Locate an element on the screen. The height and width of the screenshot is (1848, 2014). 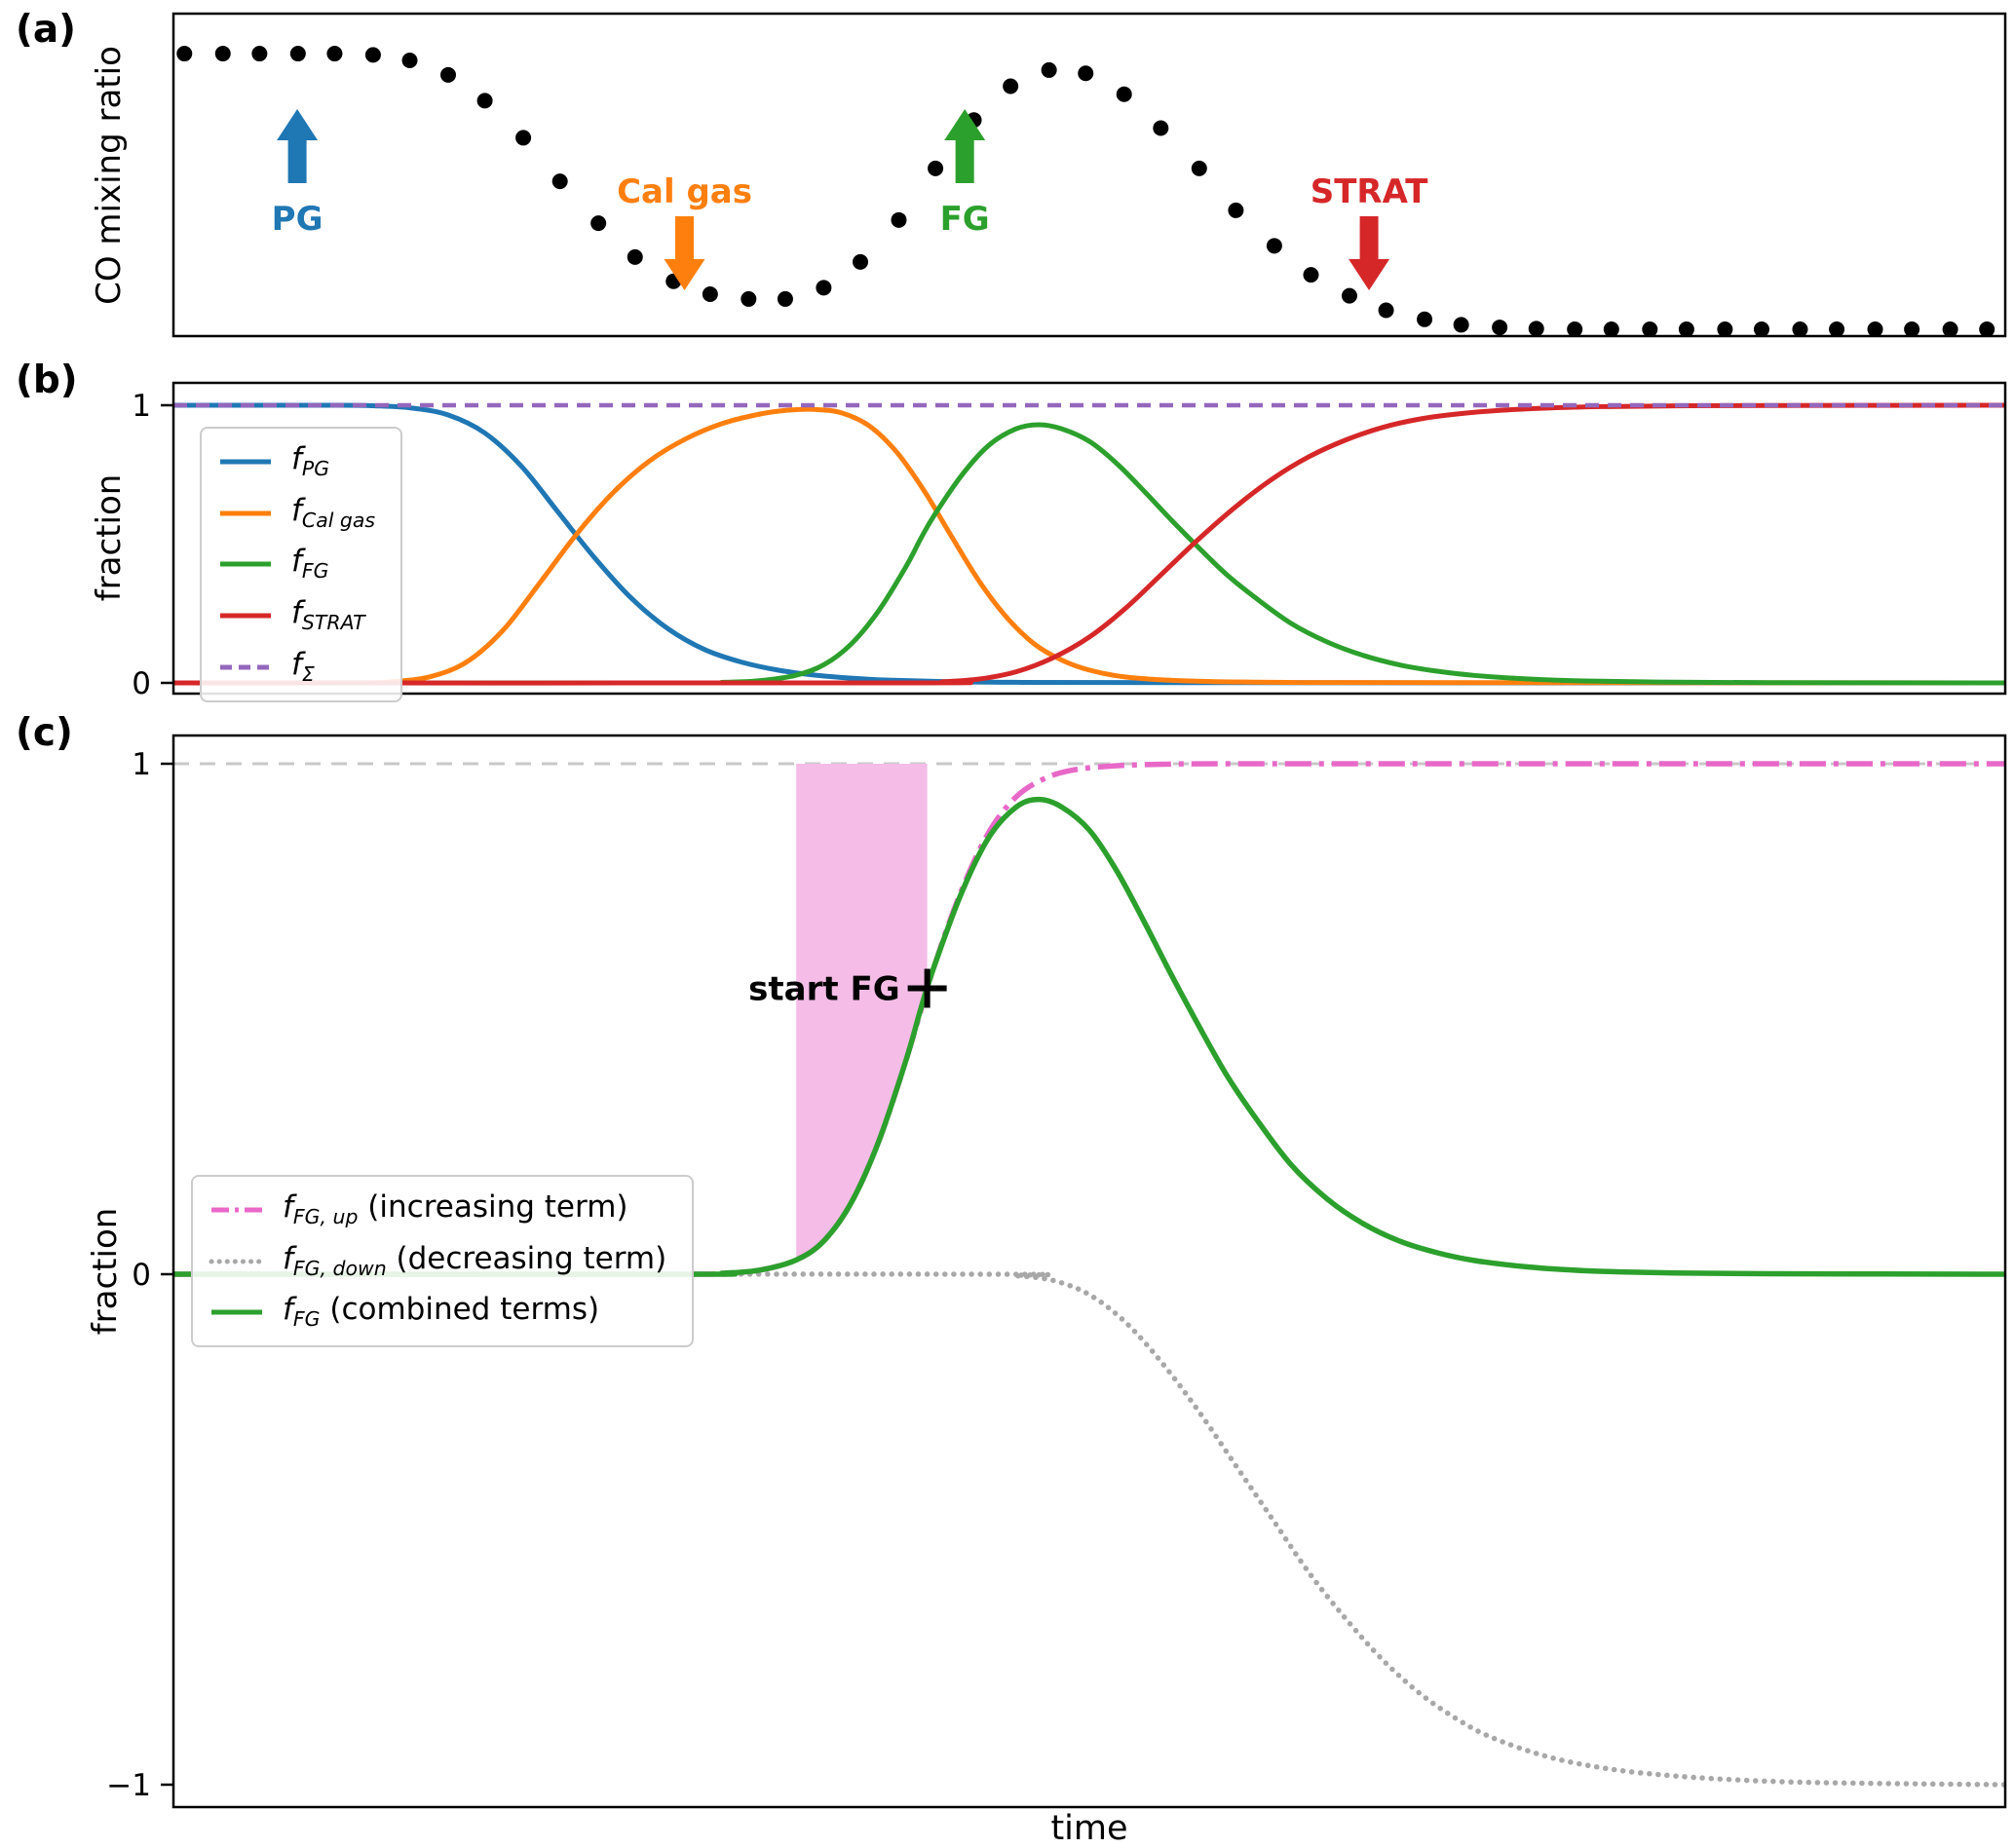
panel-a-ylabel: CO mixing ratio is located at coordinates (109, 175).